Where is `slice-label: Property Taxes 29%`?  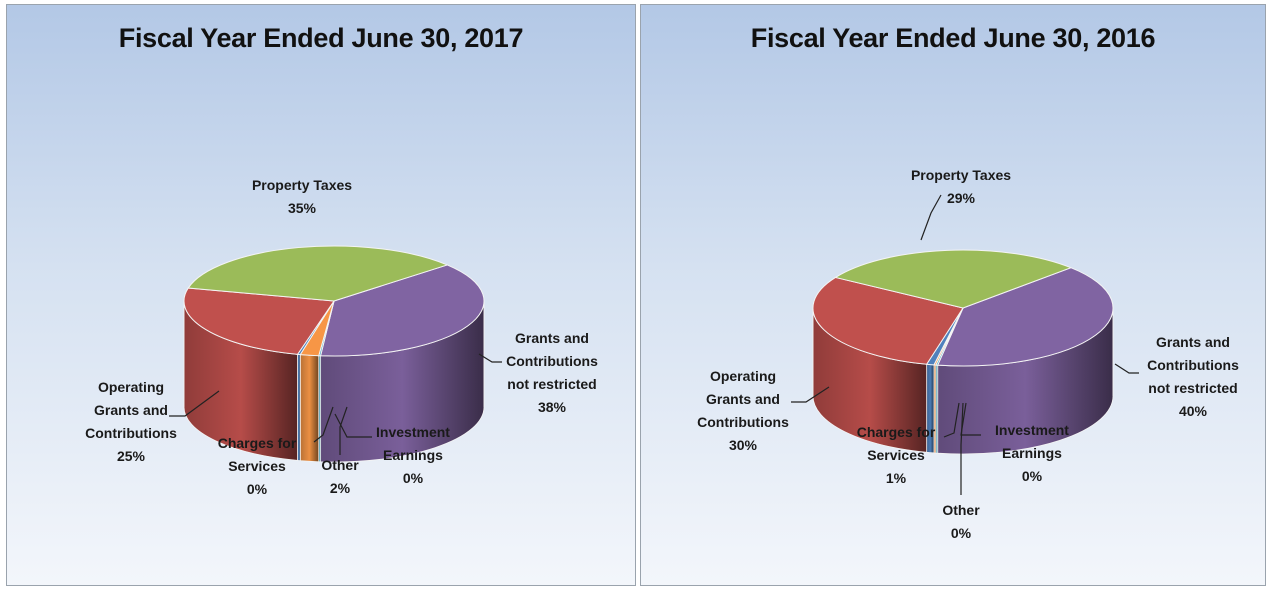
slice-label: Property Taxes 29% is located at coordinates (961, 186).